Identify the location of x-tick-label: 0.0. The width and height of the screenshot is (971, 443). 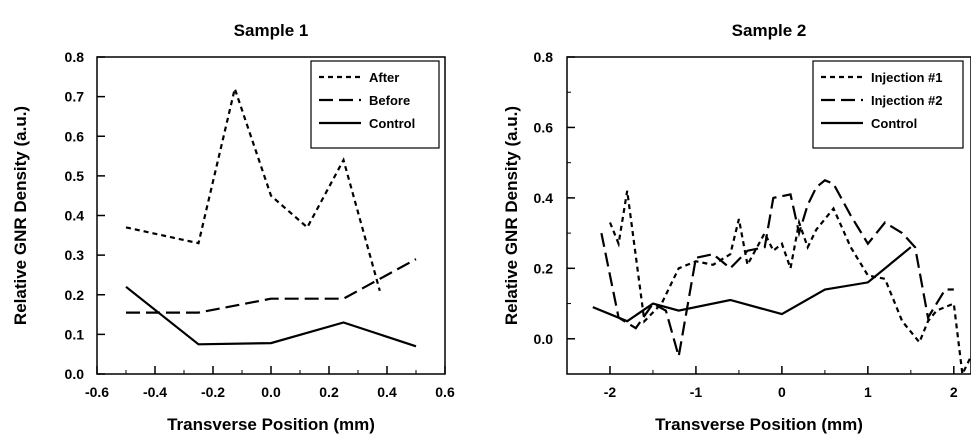
(271, 392).